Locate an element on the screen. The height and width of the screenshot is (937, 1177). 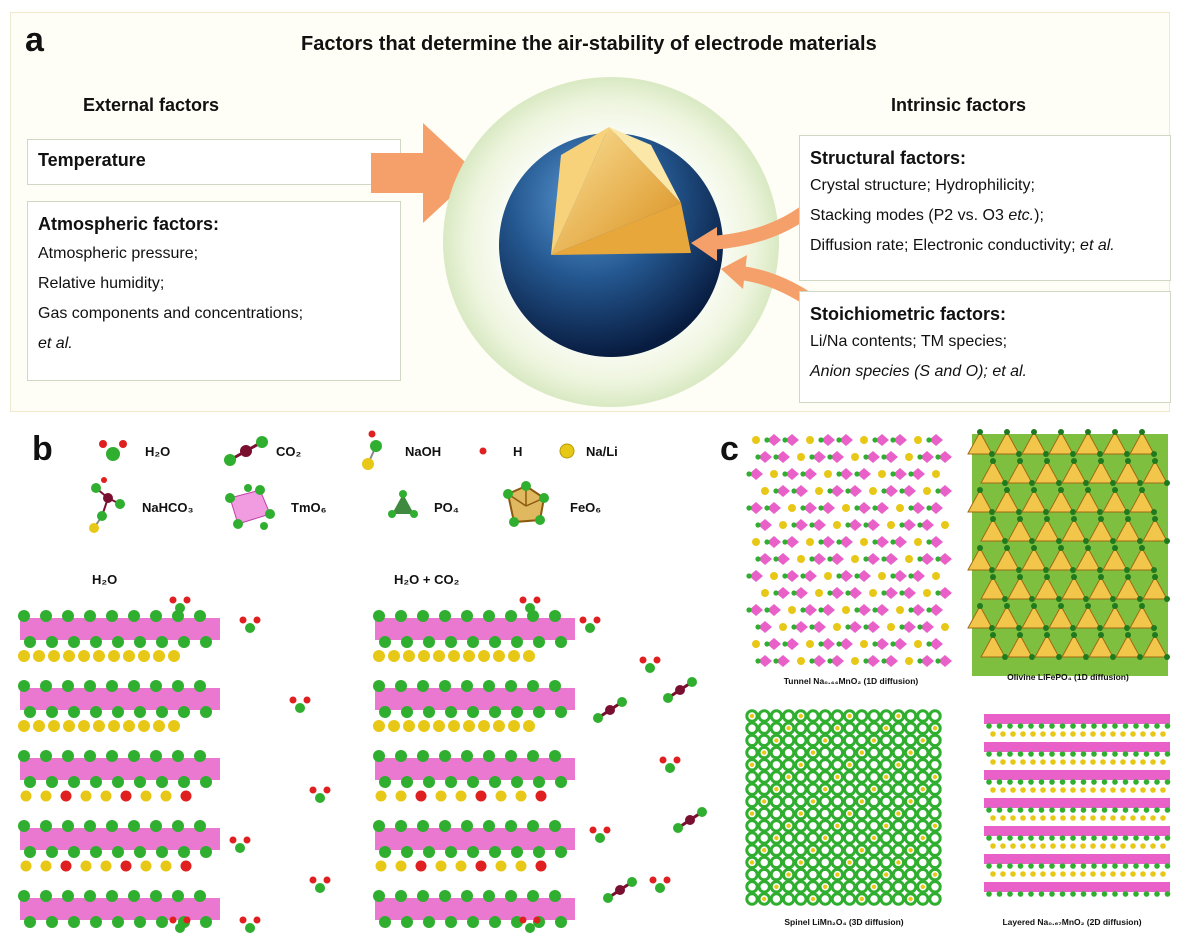
co2-molecule-icon is located at coordinates (246, 451).